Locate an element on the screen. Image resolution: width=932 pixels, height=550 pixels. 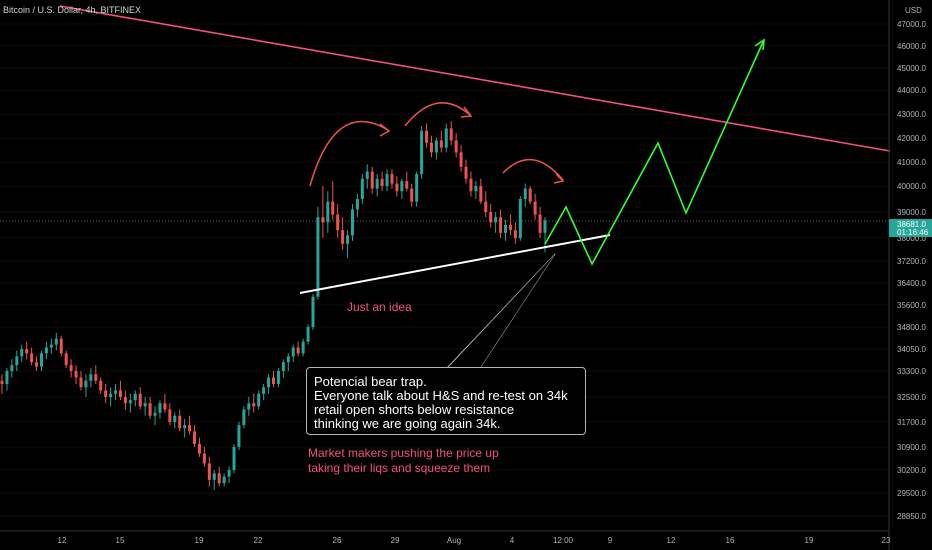
date-tick-label: 12 is located at coordinates (62, 540).